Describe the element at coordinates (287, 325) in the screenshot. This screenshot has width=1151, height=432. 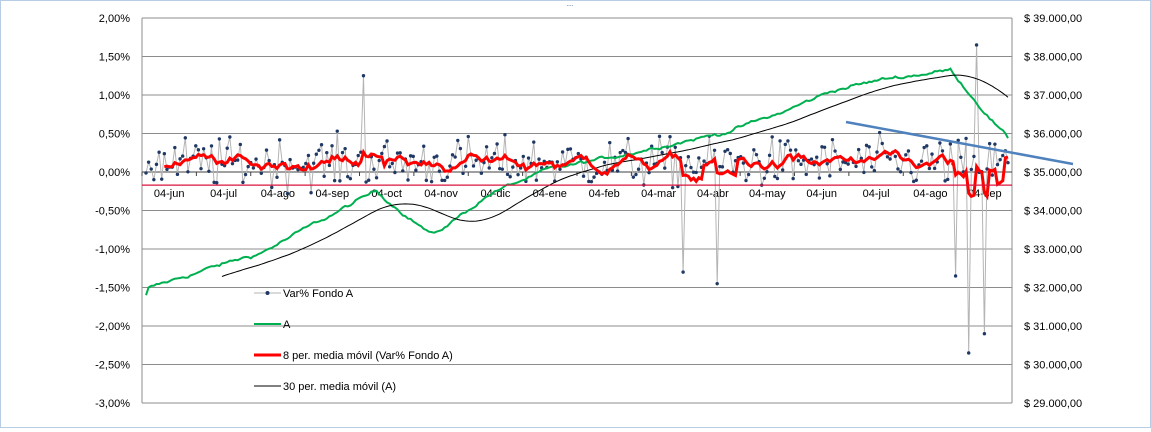
I see `legend-label: A` at that location.